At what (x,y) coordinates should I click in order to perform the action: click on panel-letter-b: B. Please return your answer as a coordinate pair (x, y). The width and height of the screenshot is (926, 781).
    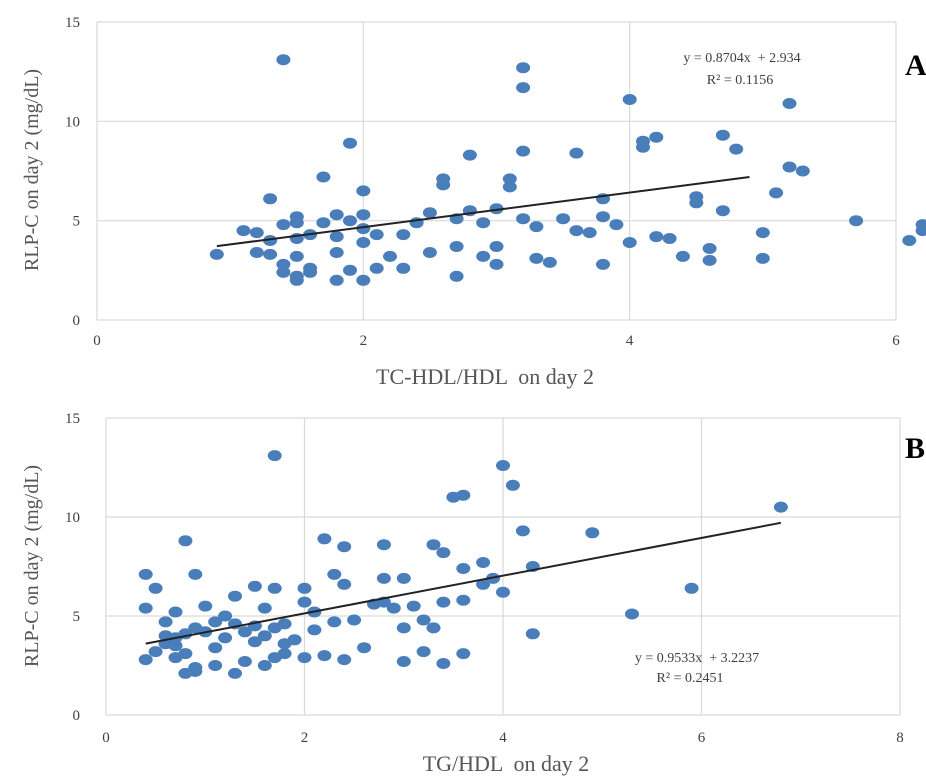
    Looking at the image, I should click on (915, 448).